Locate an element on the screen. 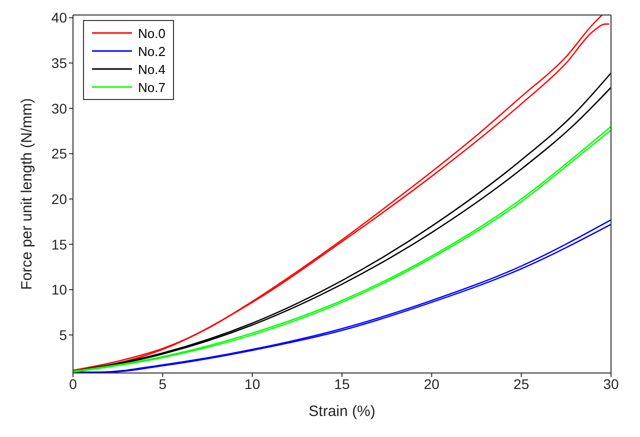 The width and height of the screenshot is (640, 437). y-tick-label: 35 is located at coordinates (59, 63).